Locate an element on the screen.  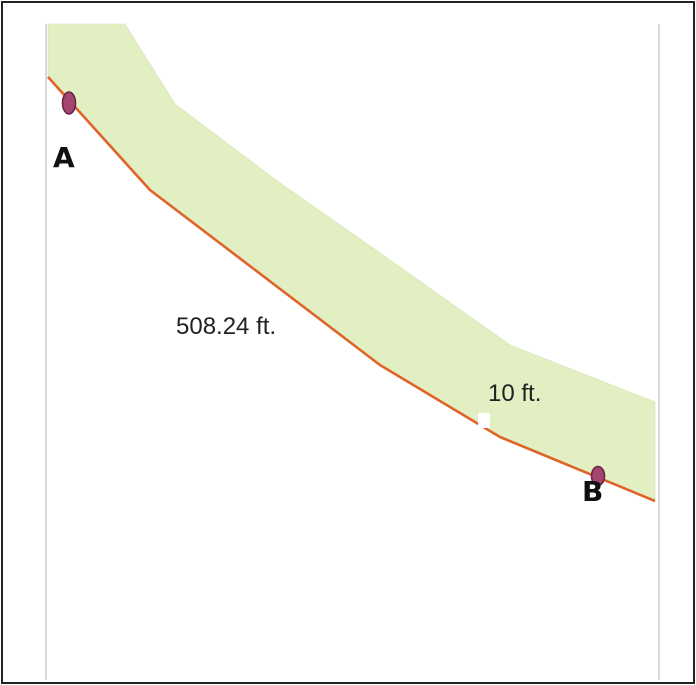
point-a-marker is located at coordinates (69, 103).